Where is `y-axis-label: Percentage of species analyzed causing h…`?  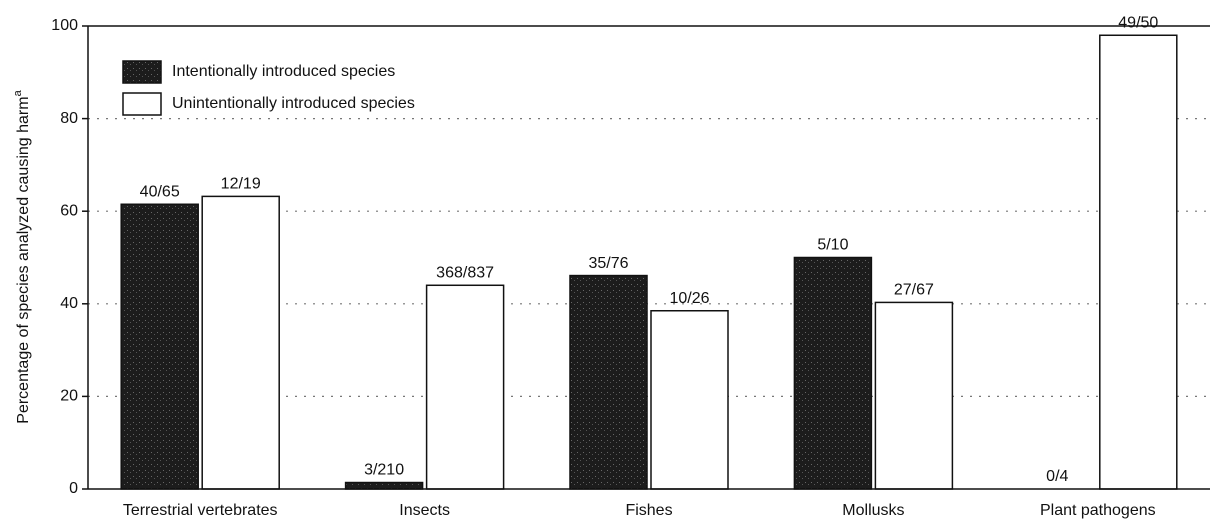
y-axis-label: Percentage of species analyzed causing h… is located at coordinates (22, 256).